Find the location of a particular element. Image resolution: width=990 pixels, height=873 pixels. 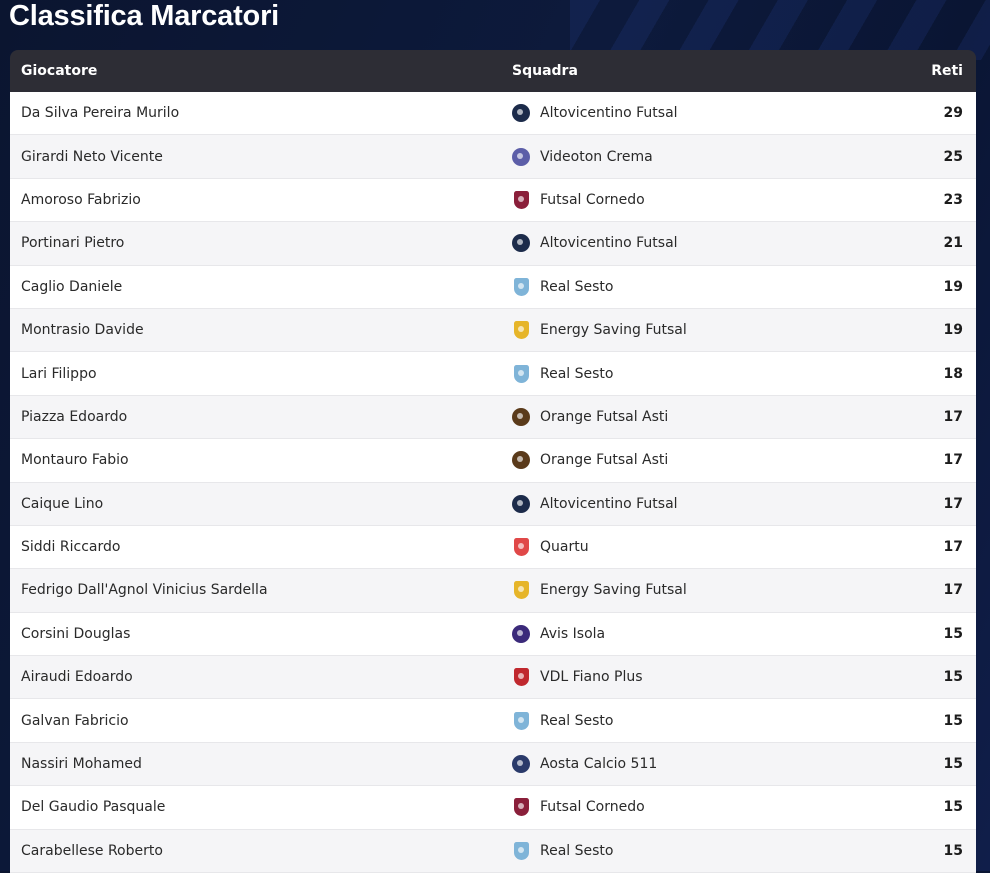

player-name: Siddi Riccardo is located at coordinates (71, 547).